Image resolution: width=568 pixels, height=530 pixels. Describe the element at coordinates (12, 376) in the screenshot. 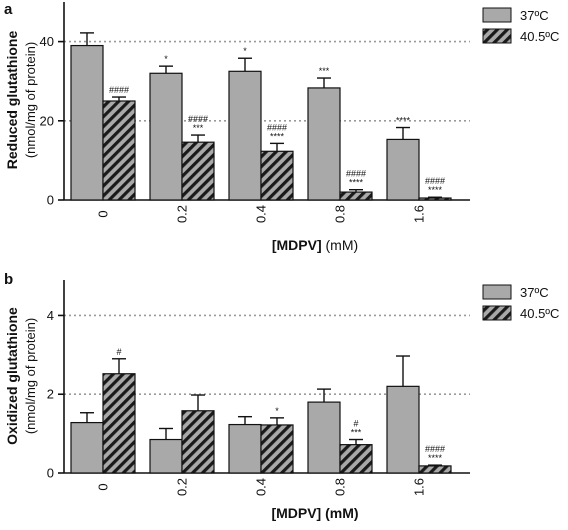

I see `y-axis-title: Oxidized glutathione` at that location.